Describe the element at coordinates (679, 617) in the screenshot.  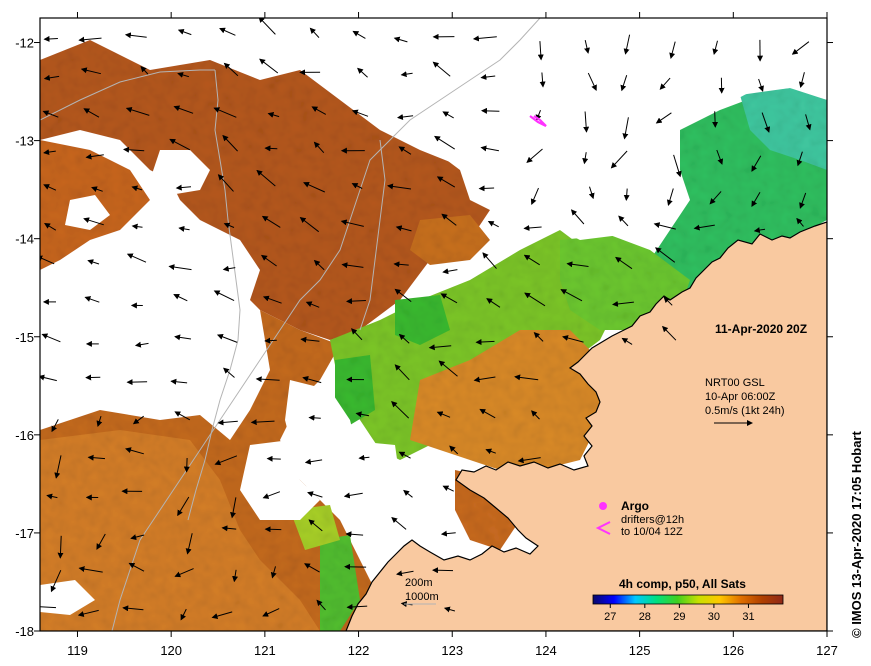
I see `colorbar-tick-label: 29` at that location.